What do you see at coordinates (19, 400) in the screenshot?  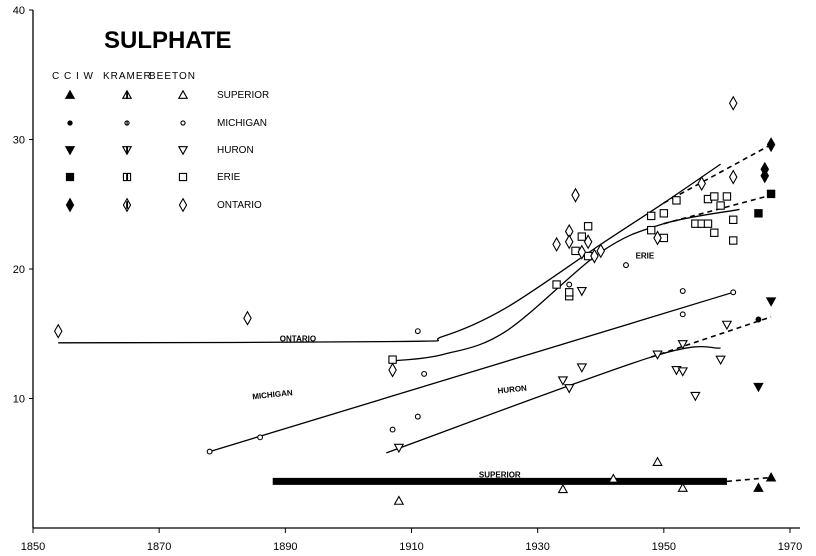 I see `y-tick-label: 10` at bounding box center [19, 400].